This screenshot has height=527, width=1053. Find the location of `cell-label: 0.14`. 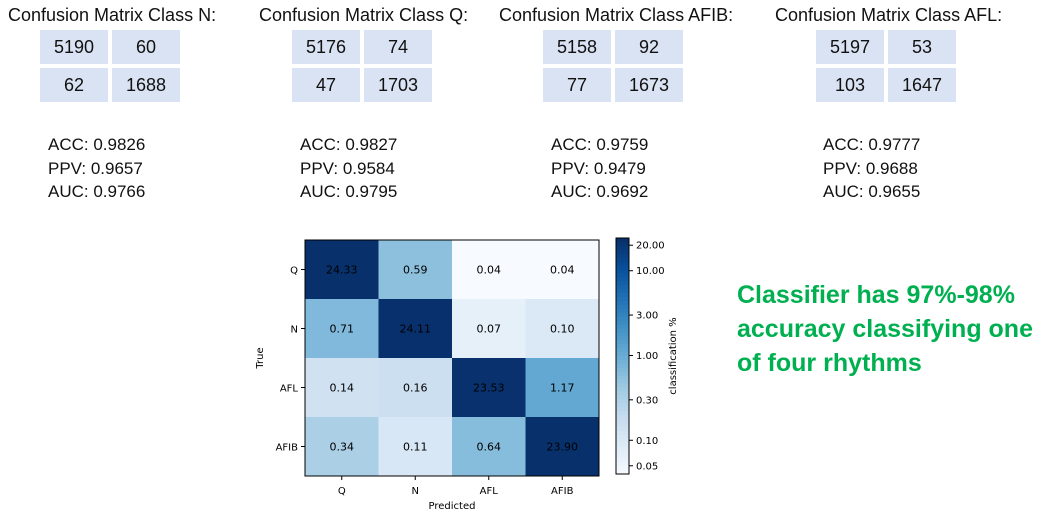

cell-label: 0.14 is located at coordinates (342, 388).